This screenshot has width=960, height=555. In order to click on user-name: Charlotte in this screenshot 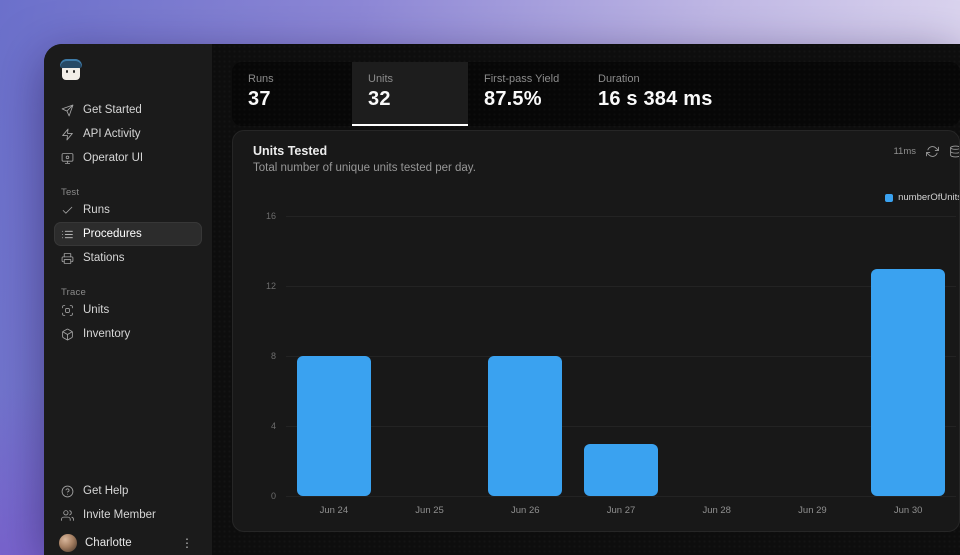, I will do `click(108, 543)`.